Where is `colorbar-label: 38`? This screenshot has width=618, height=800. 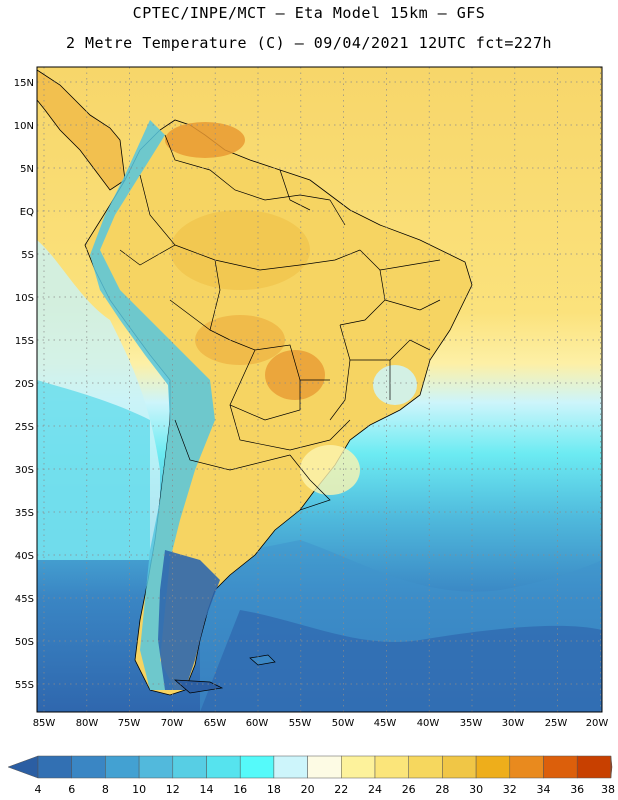
colorbar-label: 38 is located at coordinates (608, 789).